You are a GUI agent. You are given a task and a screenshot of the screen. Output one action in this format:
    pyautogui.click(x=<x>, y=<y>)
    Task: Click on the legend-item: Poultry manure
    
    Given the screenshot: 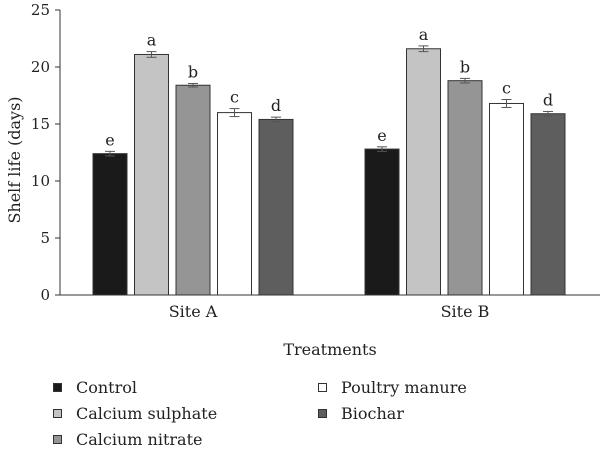 What is the action you would take?
    pyautogui.click(x=392, y=387)
    